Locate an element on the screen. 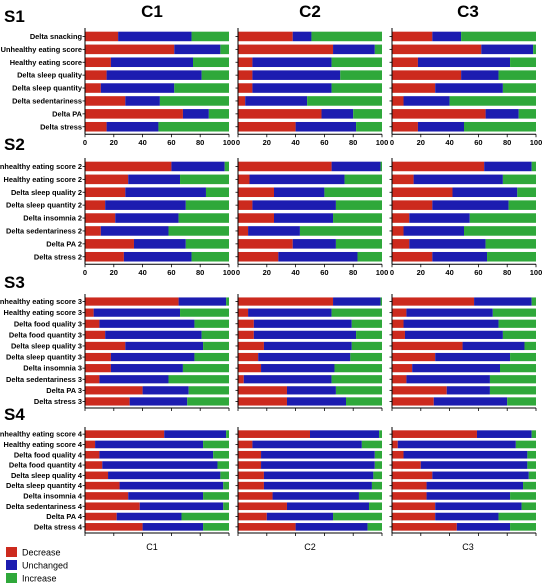 This screenshot has width=550, height=586. category-label: Delta sleep quantity 3 is located at coordinates (44, 357).